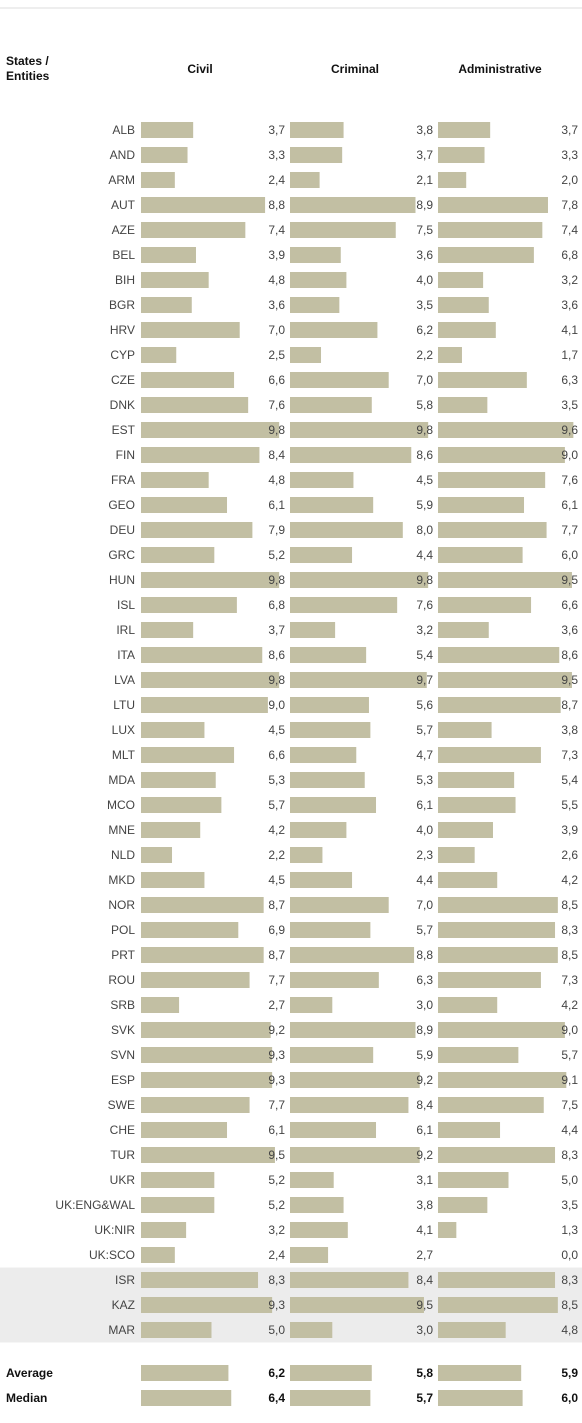 Image resolution: width=582 pixels, height=1423 pixels. What do you see at coordinates (569, 355) in the screenshot?
I see `value-label: 1,7` at bounding box center [569, 355].